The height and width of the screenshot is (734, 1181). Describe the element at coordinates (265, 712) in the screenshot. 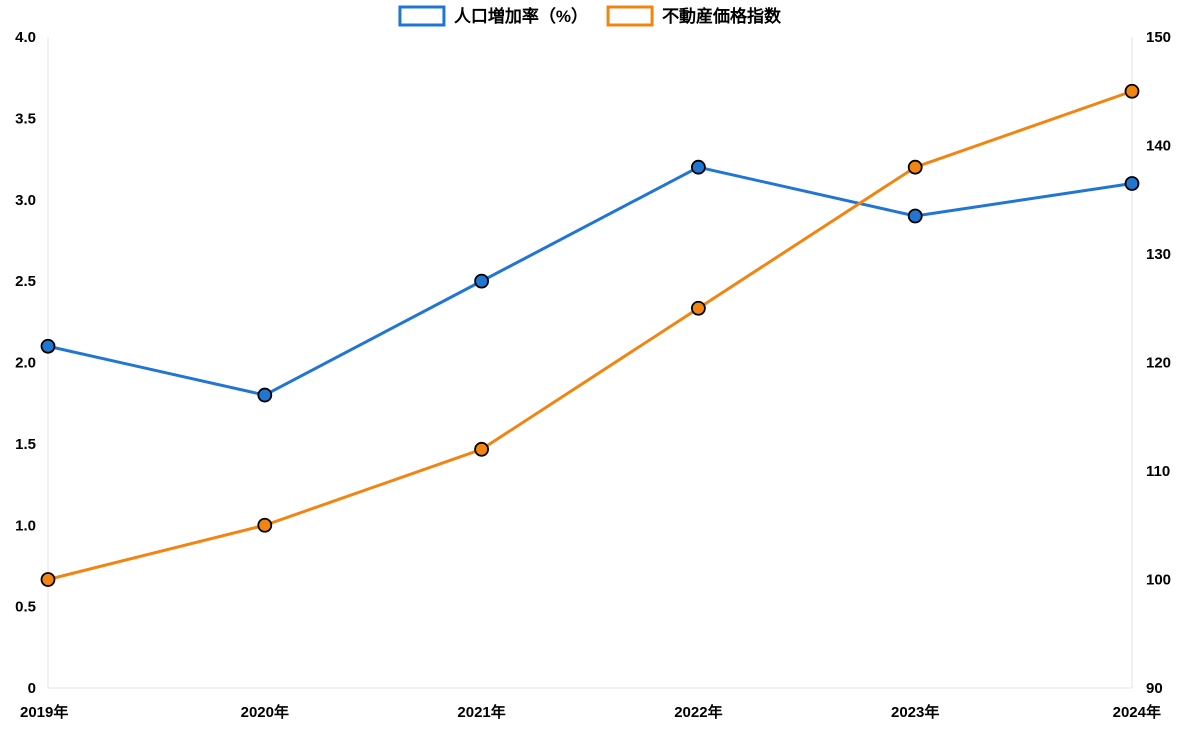

I see `x-tick-label: 2020年` at that location.